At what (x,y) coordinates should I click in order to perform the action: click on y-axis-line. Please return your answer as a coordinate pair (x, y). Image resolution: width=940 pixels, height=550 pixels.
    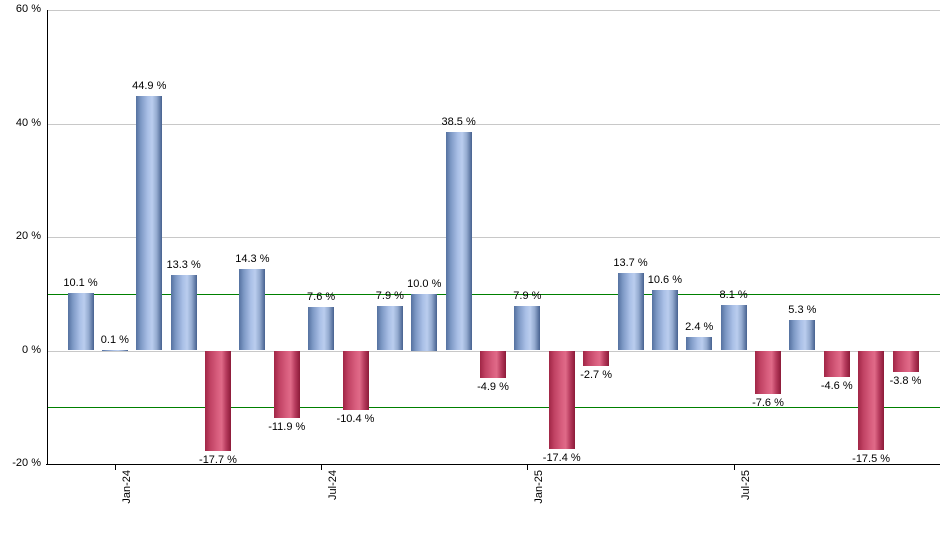
    Looking at the image, I should click on (47, 237).